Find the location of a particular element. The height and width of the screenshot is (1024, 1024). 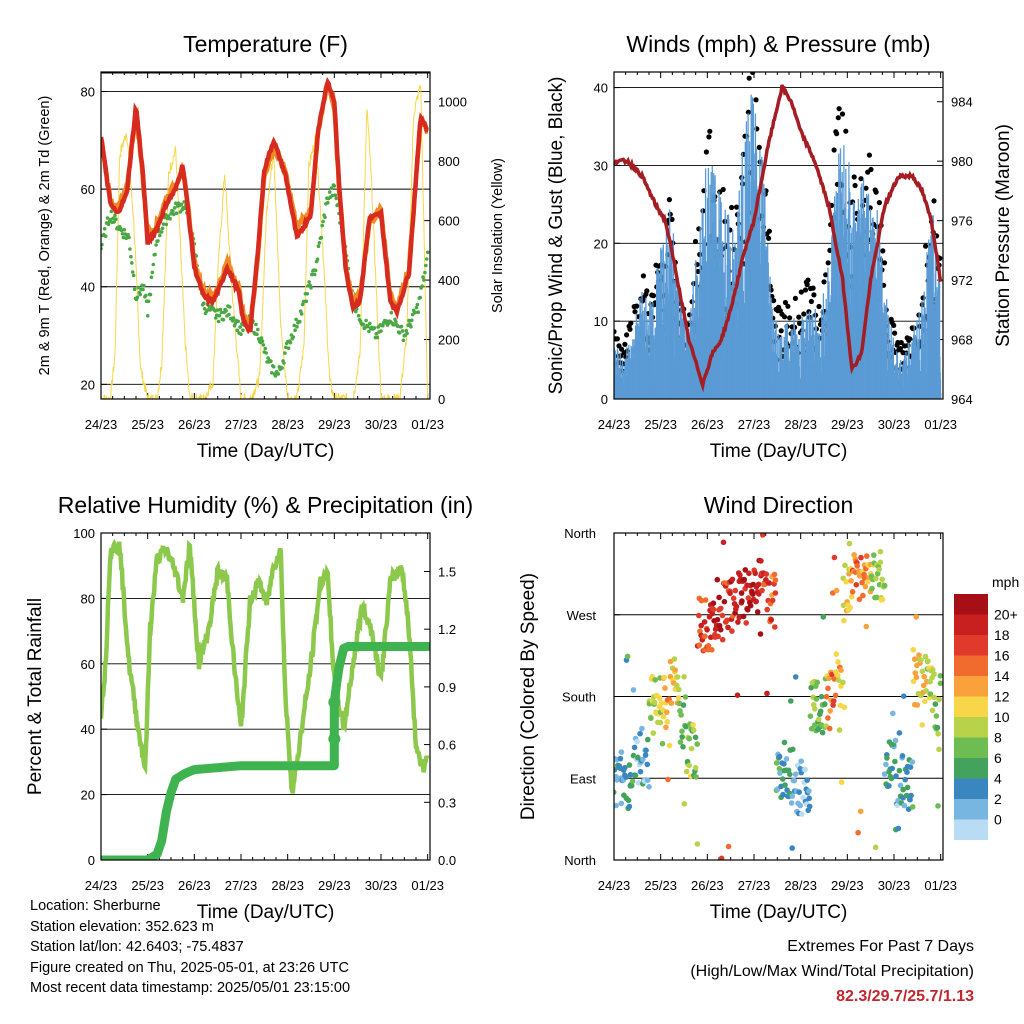

extremes-values: 82.3/29.7/25.7/1.13 is located at coordinates (905, 996).